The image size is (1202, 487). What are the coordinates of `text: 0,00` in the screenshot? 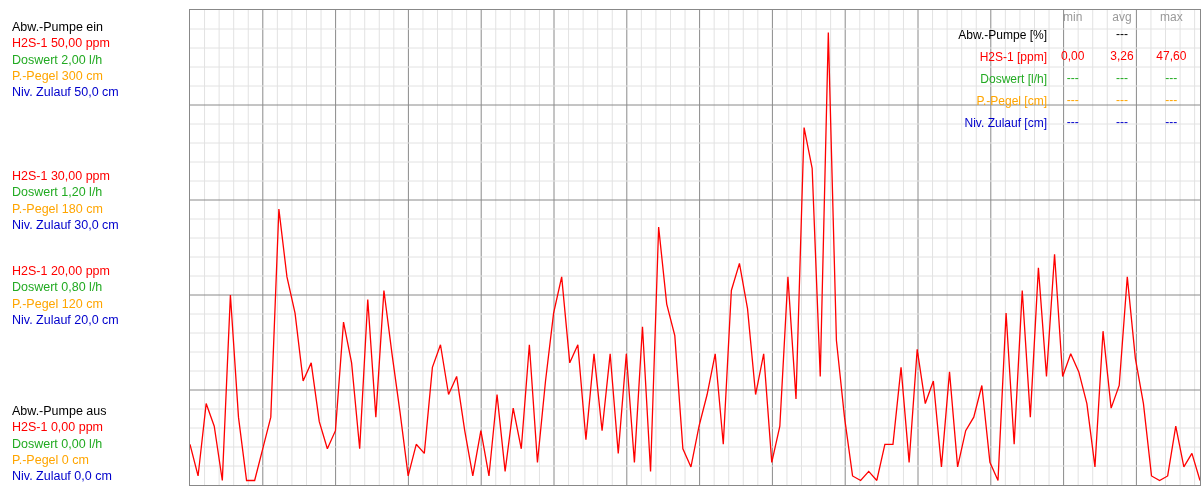 It's located at (1072, 56).